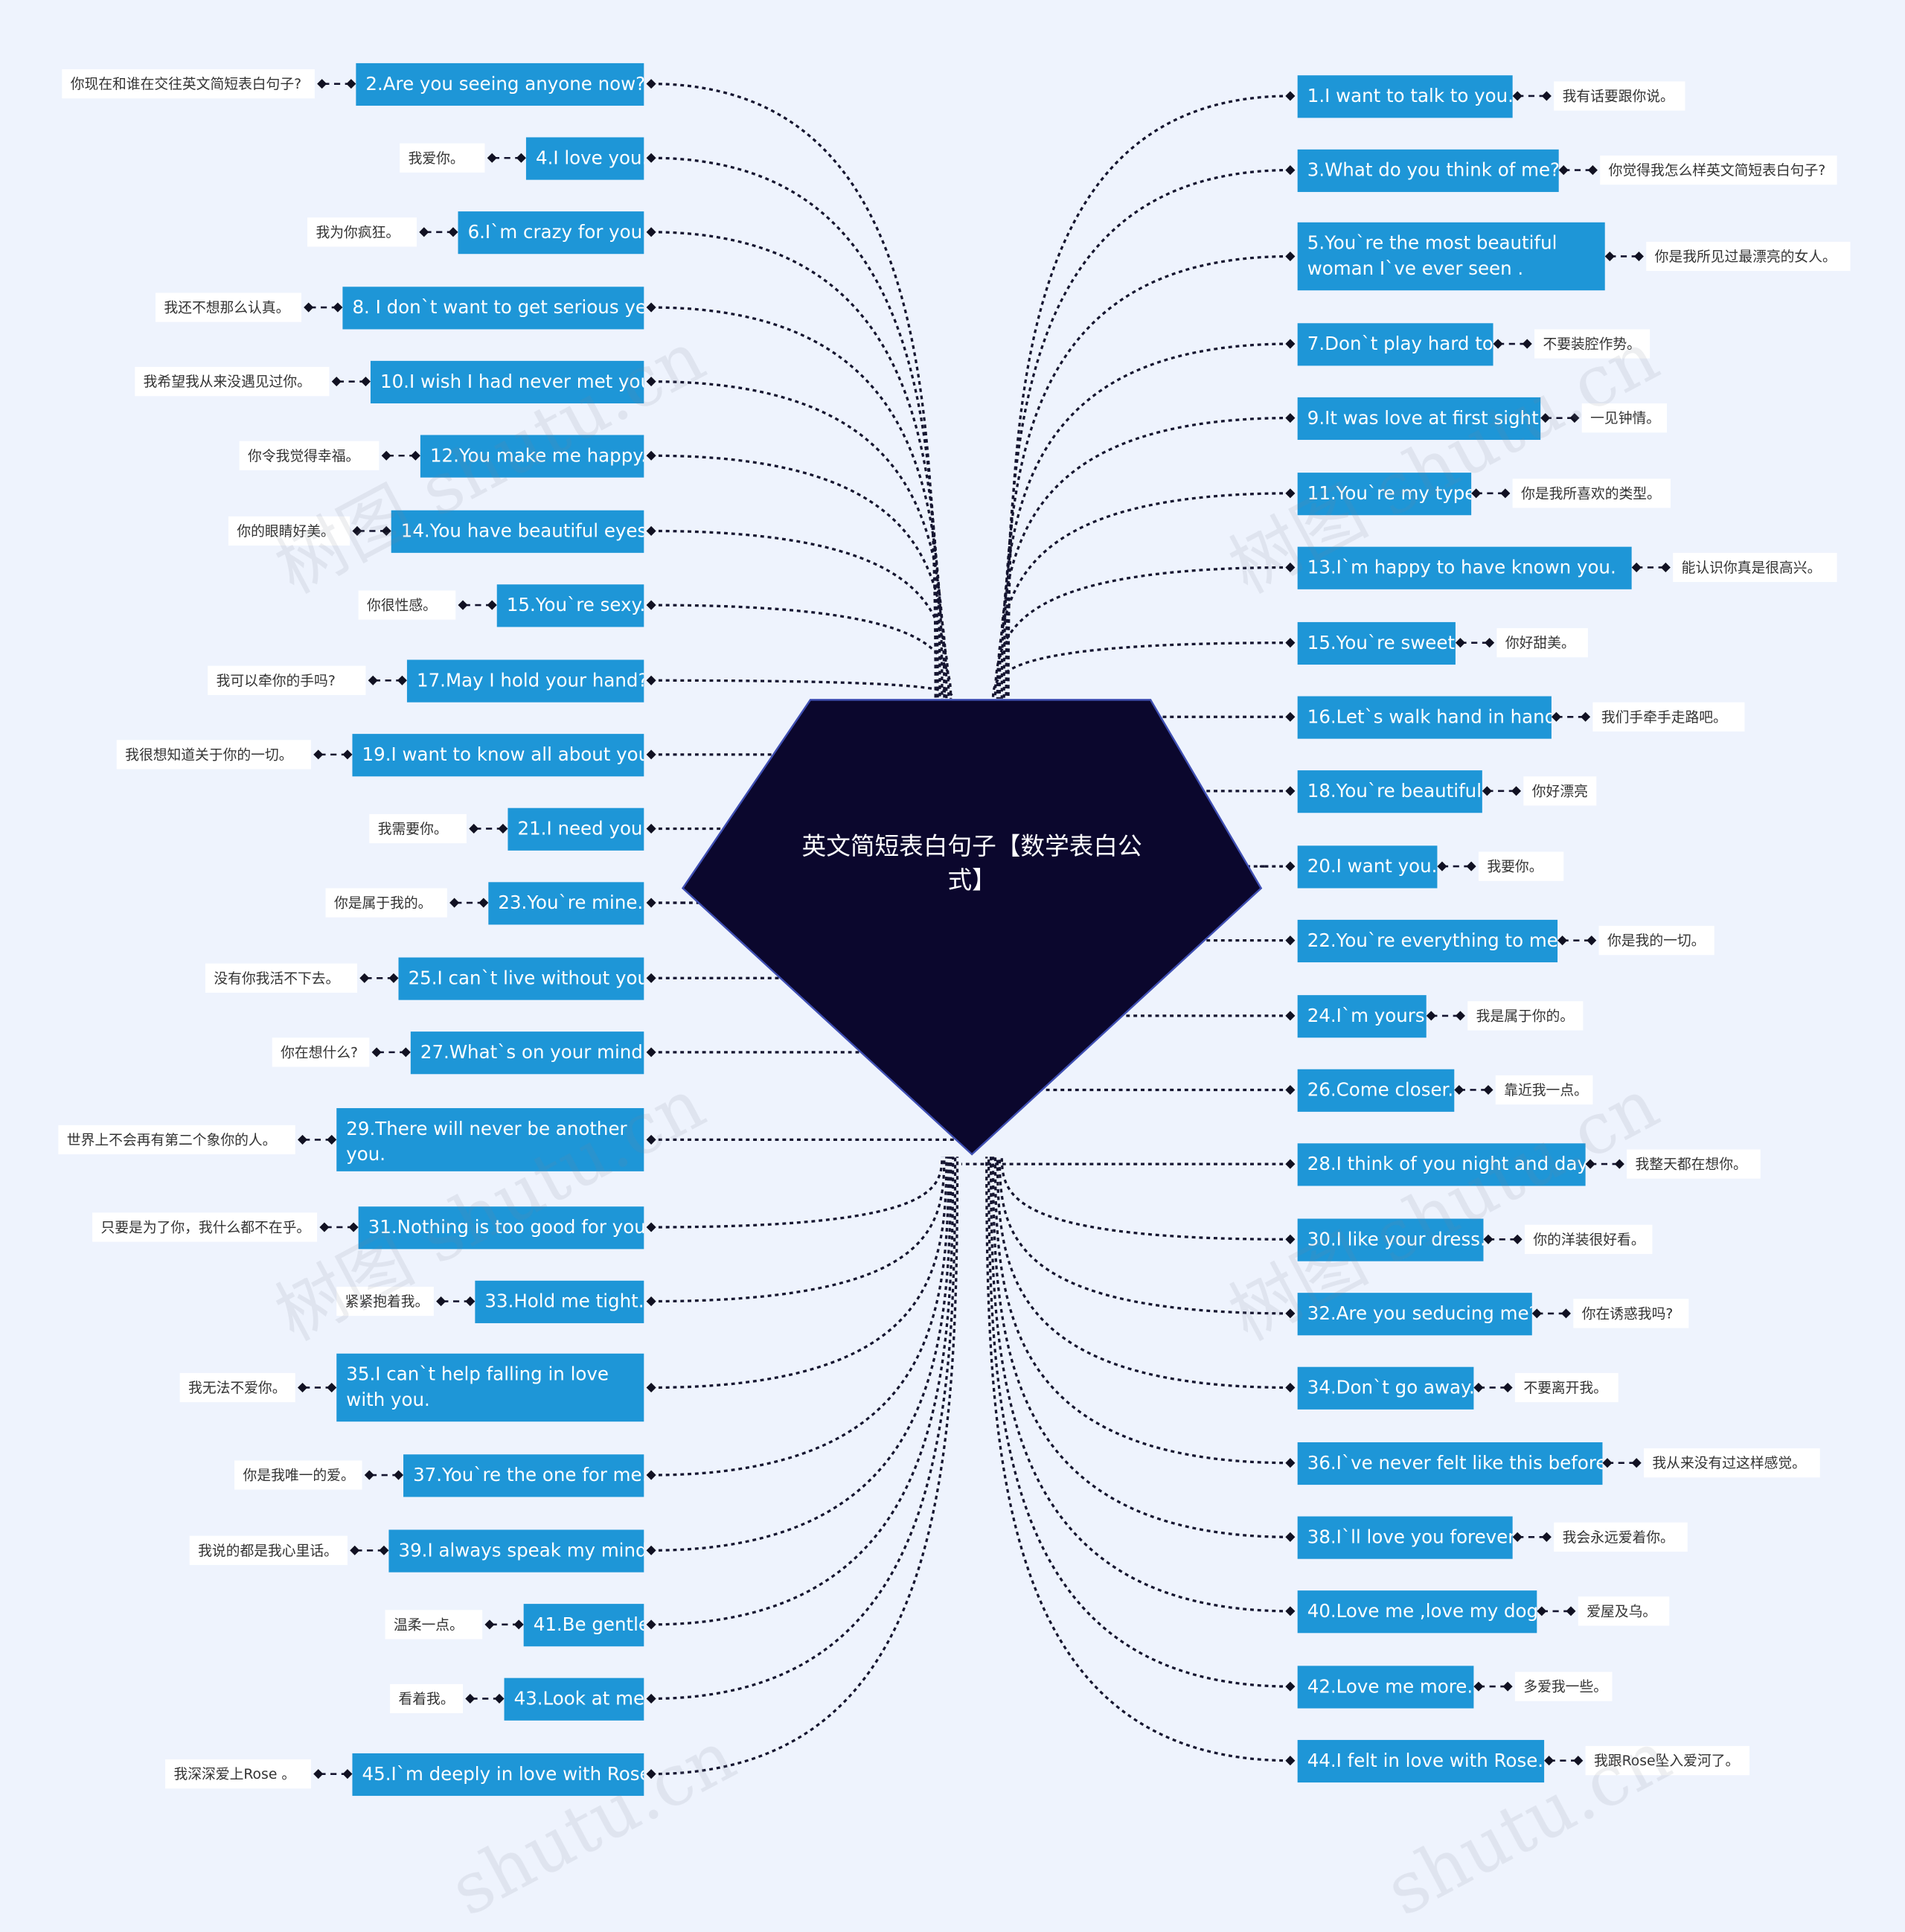 This screenshot has width=1905, height=1932. What do you see at coordinates (1450, 1463) in the screenshot?
I see `right-topic-node-19: 36.I`ve never felt like this before.` at bounding box center [1450, 1463].